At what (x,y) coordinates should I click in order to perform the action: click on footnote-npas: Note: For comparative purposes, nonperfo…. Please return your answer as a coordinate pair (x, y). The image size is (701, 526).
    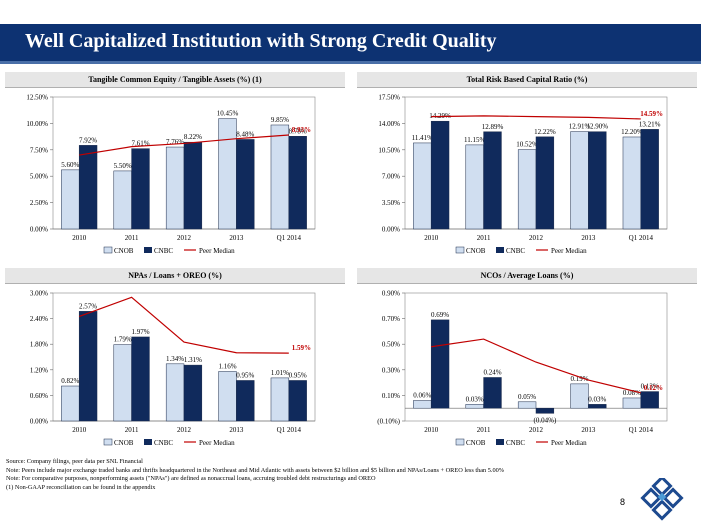
    Looking at the image, I should click on (191, 479).